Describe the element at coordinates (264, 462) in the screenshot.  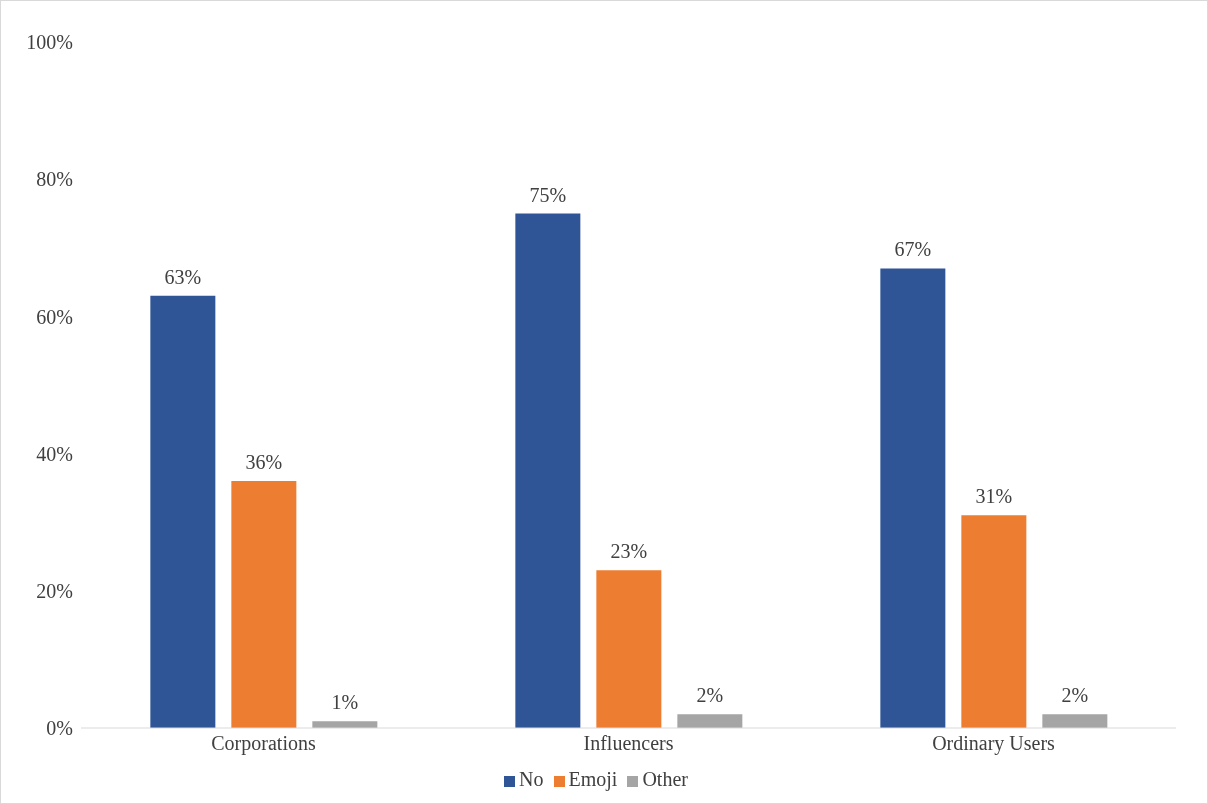
I see `data-label: 36%` at that location.